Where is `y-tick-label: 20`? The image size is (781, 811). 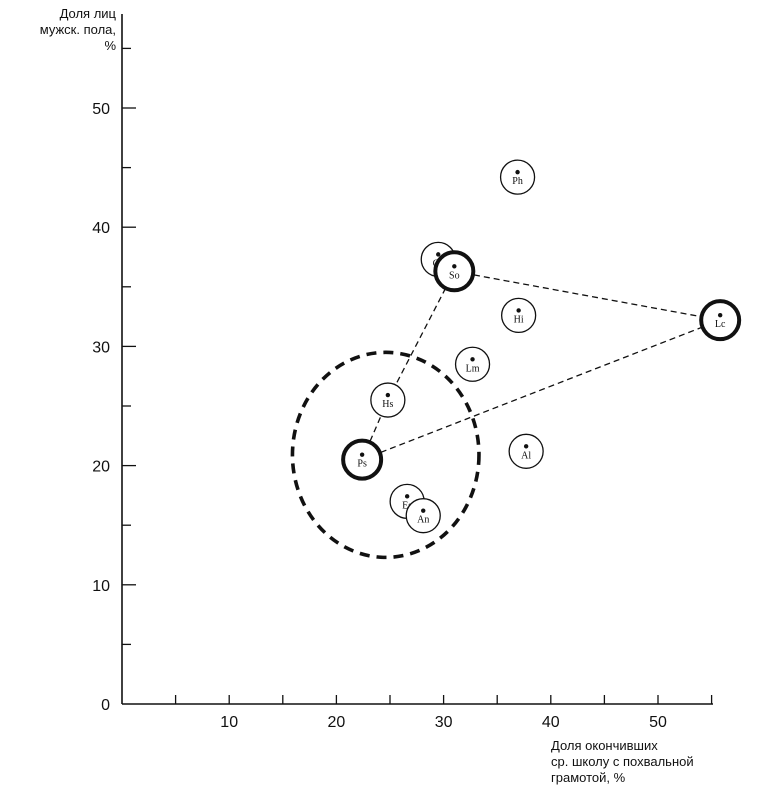 y-tick-label: 20 is located at coordinates (101, 467).